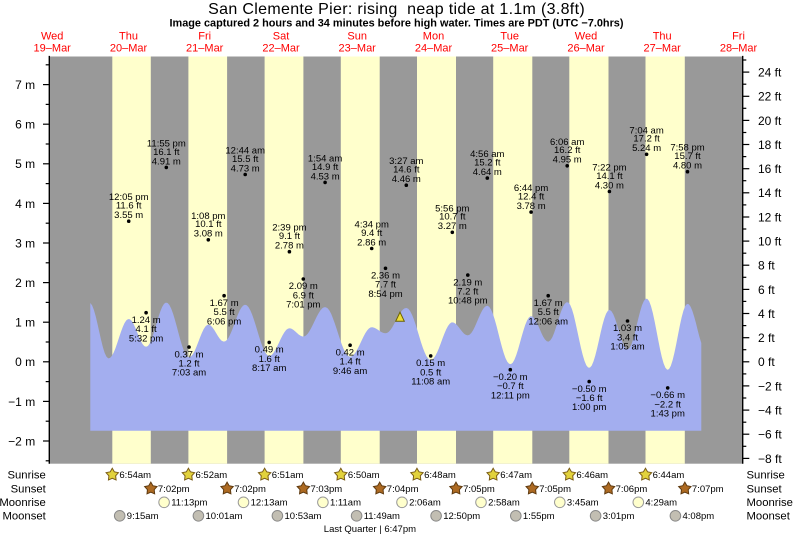  Describe the element at coordinates (548, 312) in the screenshot. I see `svg-text: 5.5 ft` at that location.